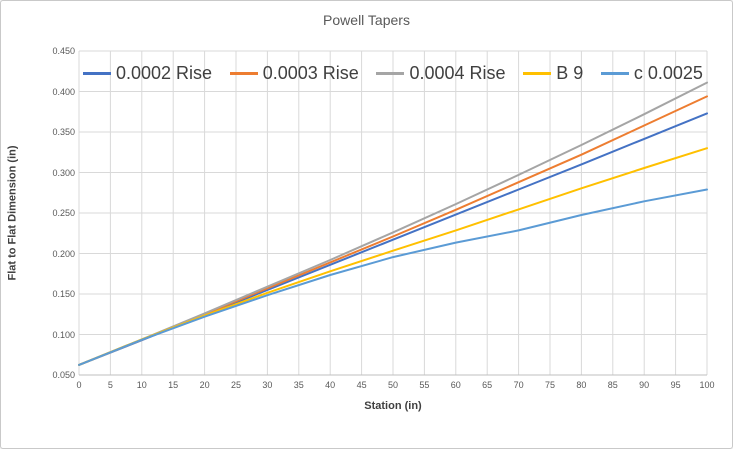 The image size is (733, 449). What do you see at coordinates (361, 385) in the screenshot?
I see `x-tick-label: 45` at bounding box center [361, 385].